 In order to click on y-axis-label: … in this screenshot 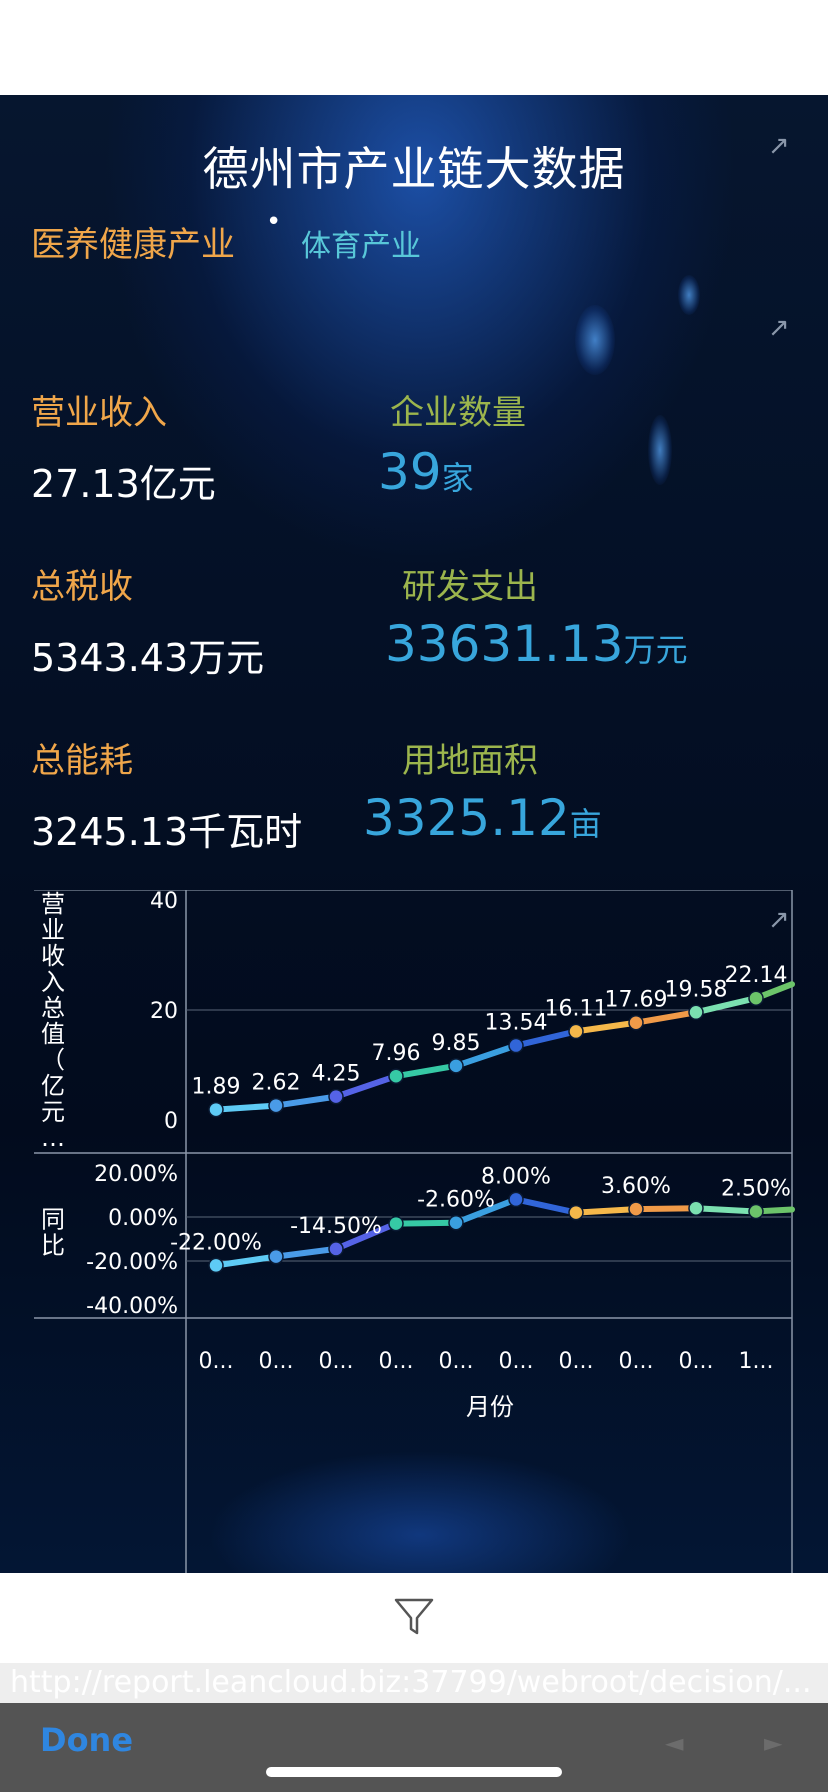, I will do `click(53, 1138)`.